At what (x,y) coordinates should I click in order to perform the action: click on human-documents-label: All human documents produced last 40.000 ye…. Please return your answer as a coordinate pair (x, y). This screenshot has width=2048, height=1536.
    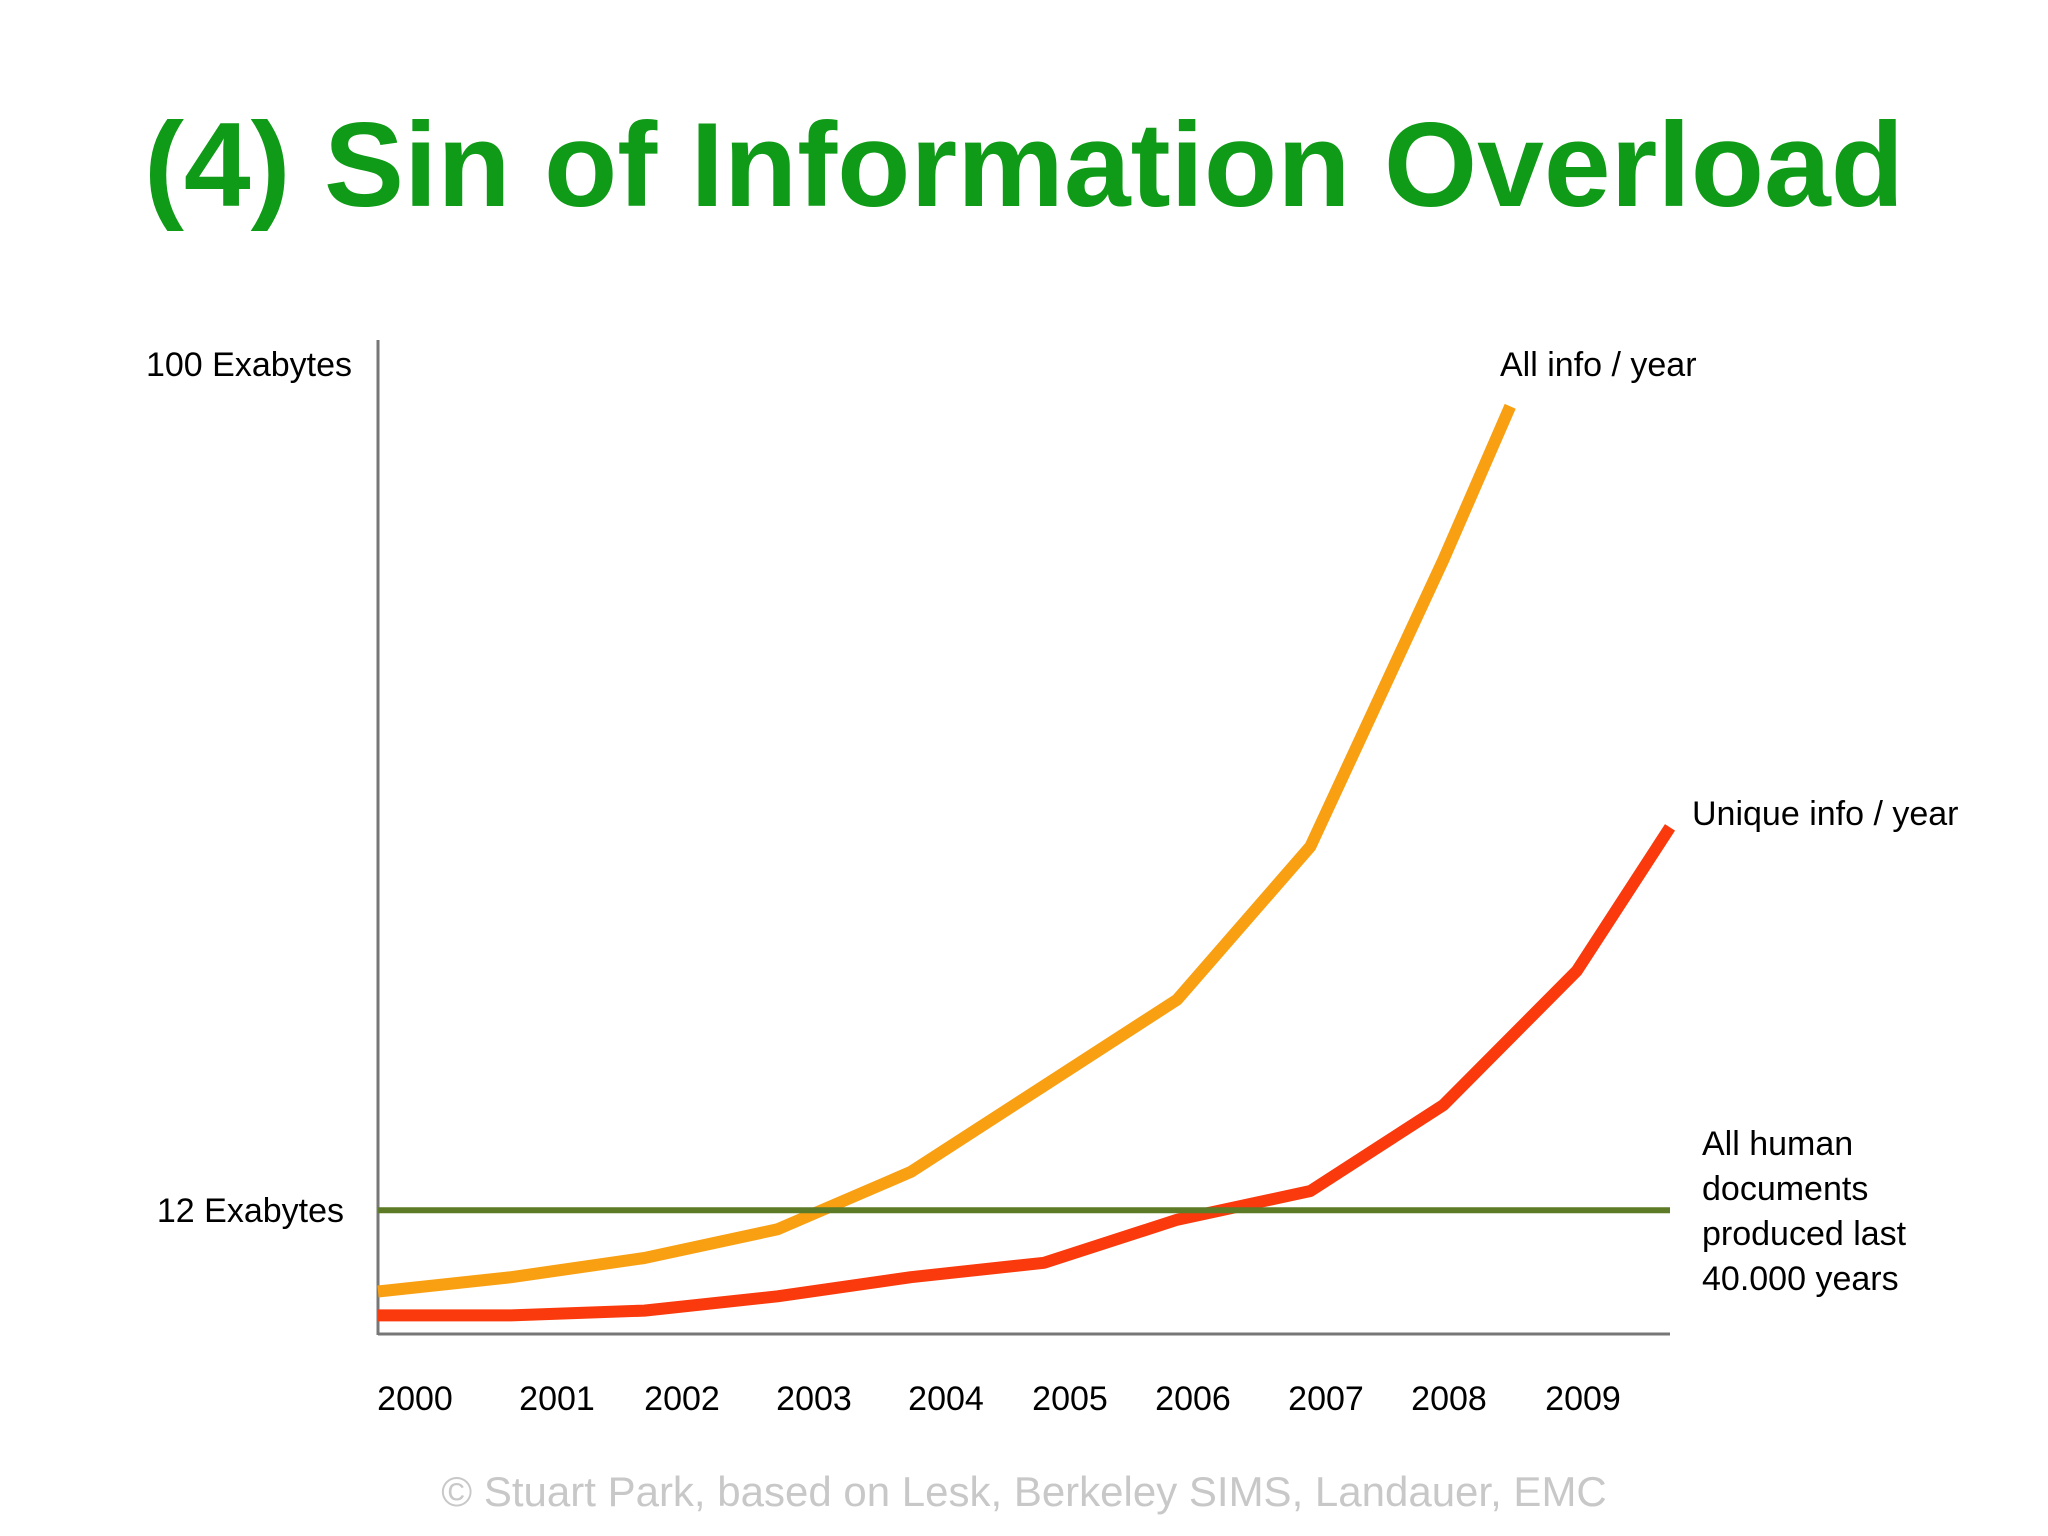
    Looking at the image, I should click on (1804, 1211).